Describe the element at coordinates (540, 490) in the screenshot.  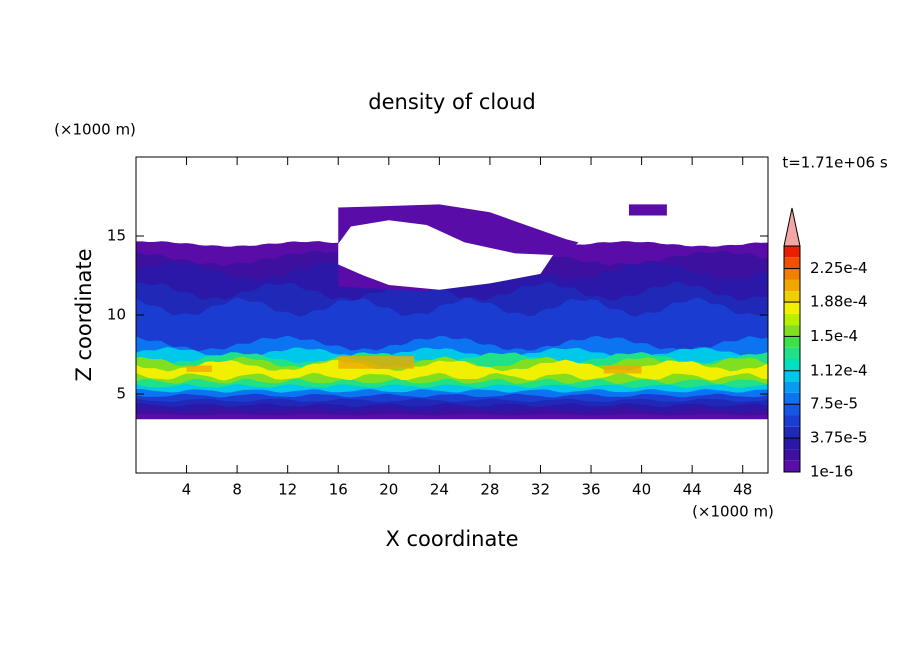
I see `x-tick-label: 32` at that location.